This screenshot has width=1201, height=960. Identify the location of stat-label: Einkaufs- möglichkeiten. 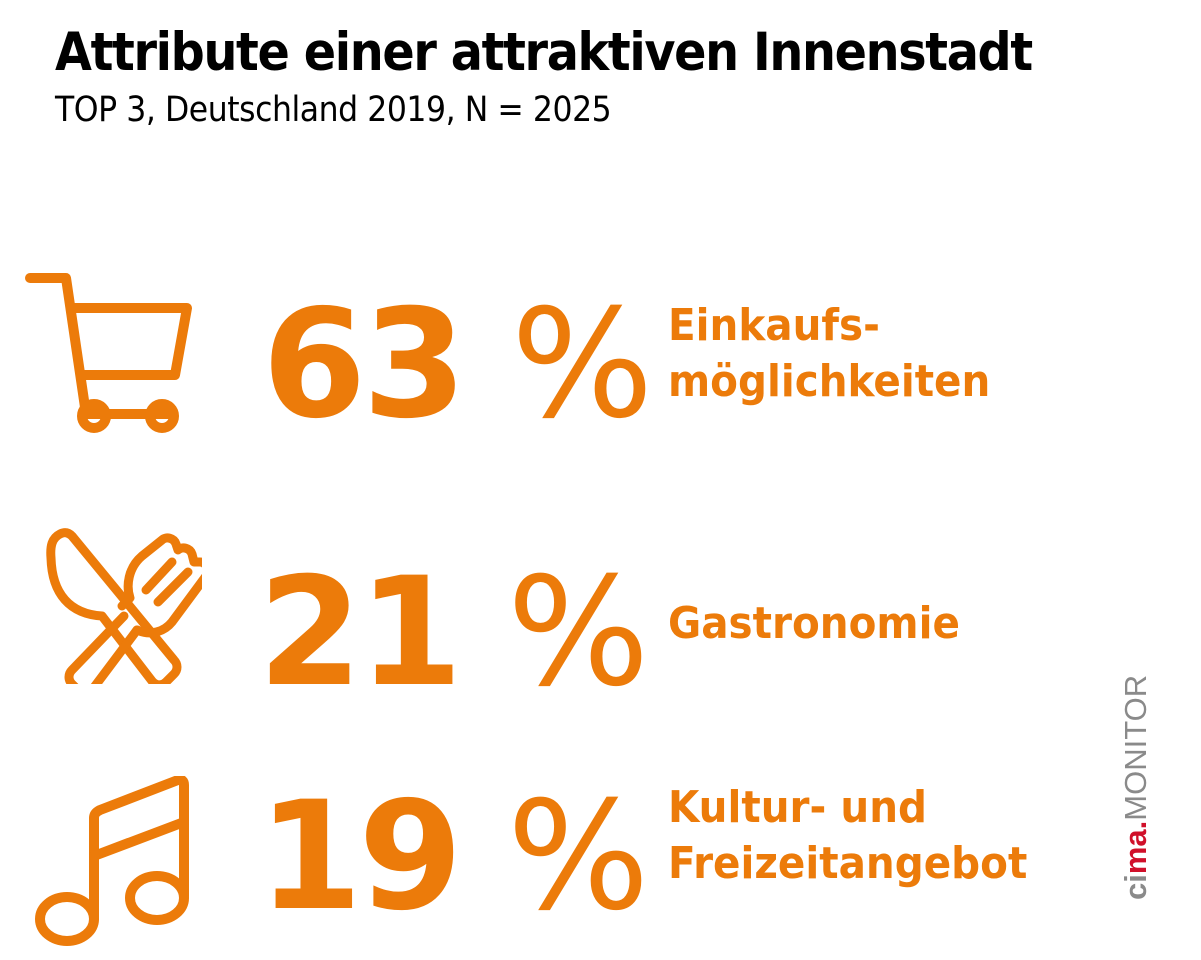
(829, 354).